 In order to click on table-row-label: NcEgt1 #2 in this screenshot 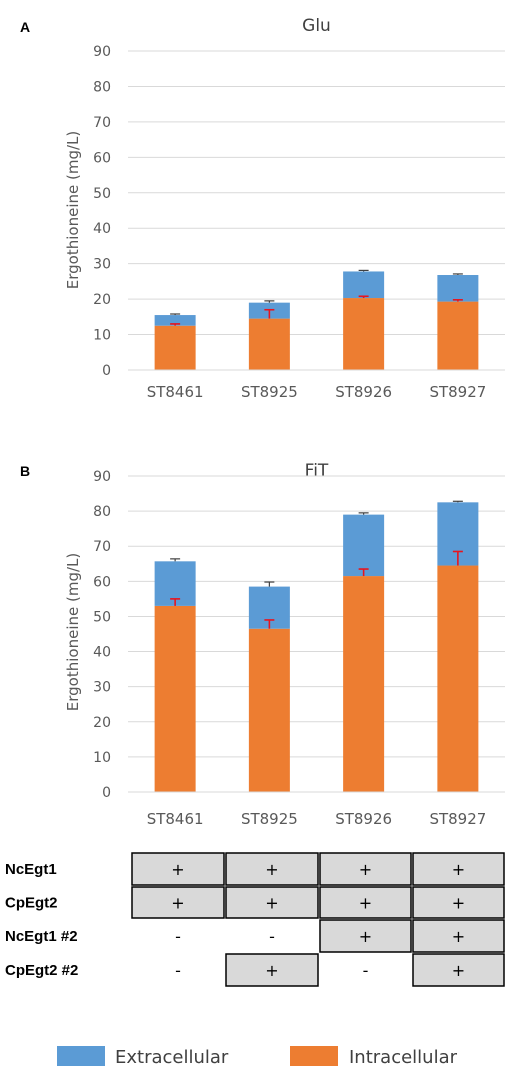, I will do `click(41, 936)`.